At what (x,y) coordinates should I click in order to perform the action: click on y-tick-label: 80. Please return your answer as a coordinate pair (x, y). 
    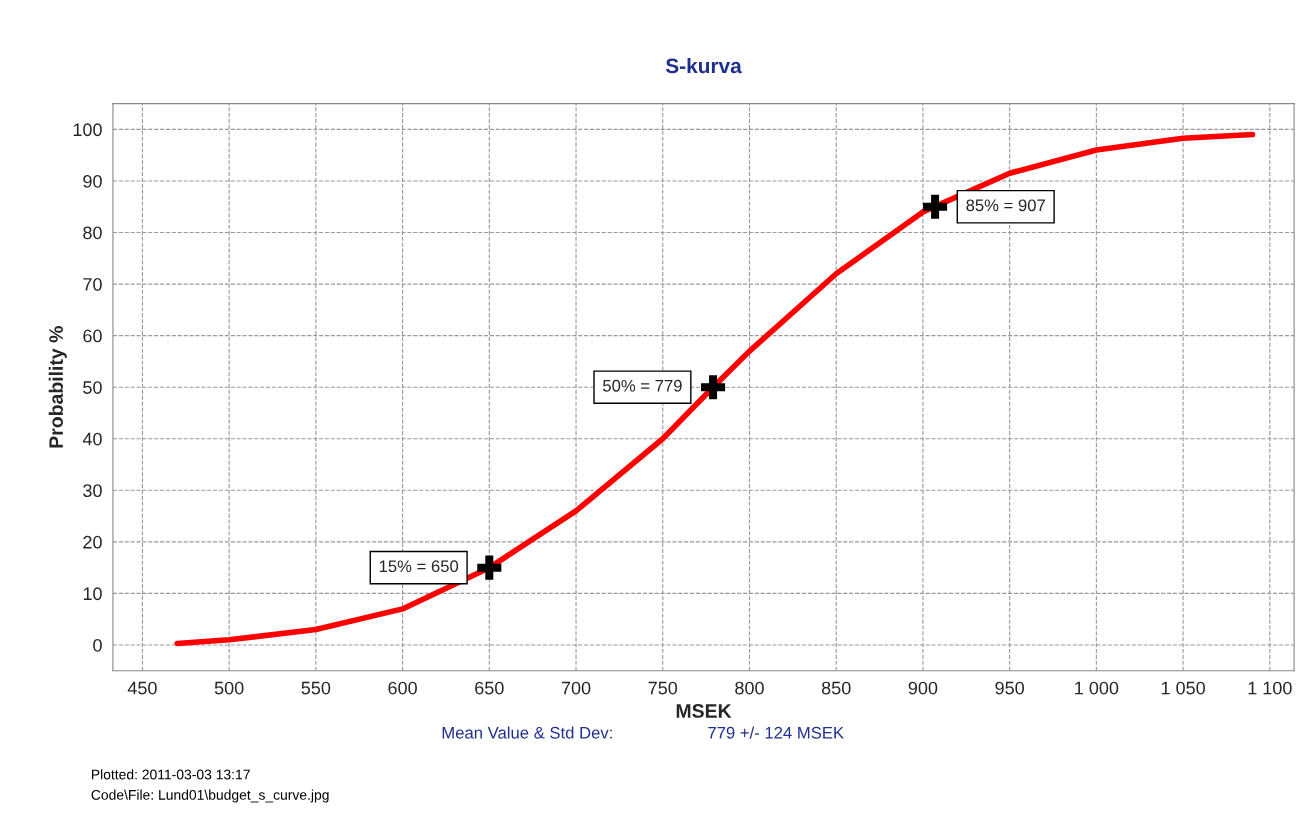
    Looking at the image, I should click on (92, 233).